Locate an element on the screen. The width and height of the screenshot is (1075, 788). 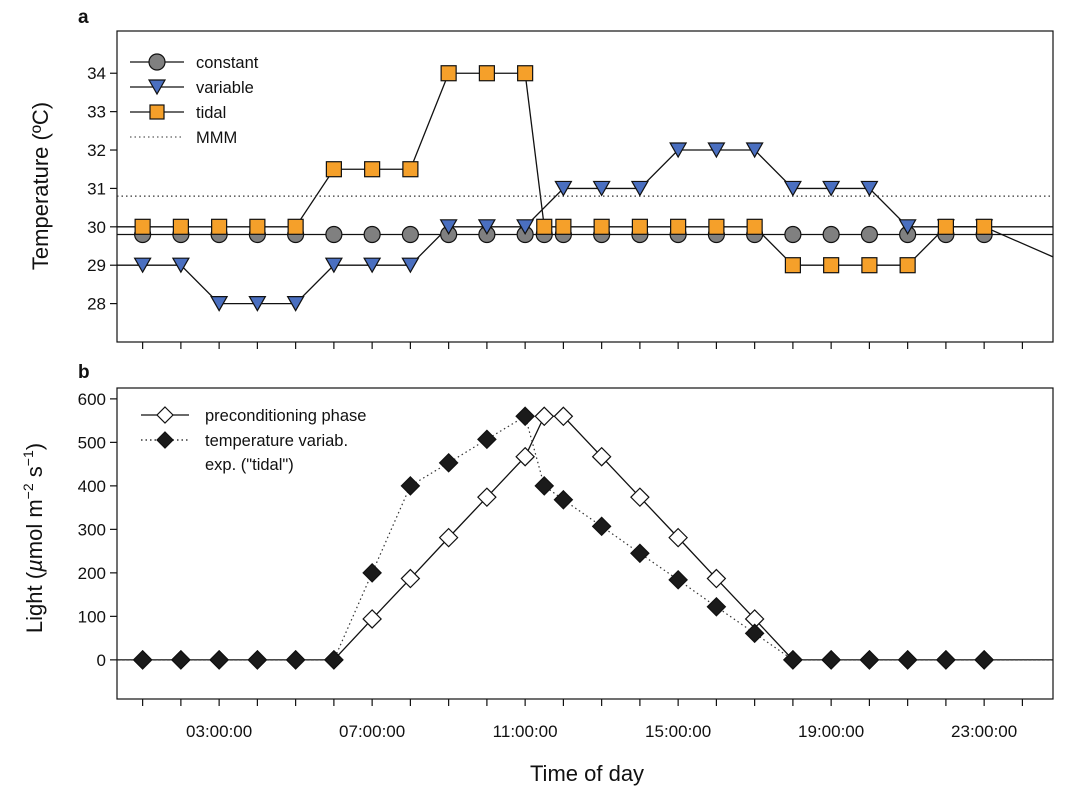
legend-label-preconditioning: preconditioning phase is located at coordinates (285, 416).